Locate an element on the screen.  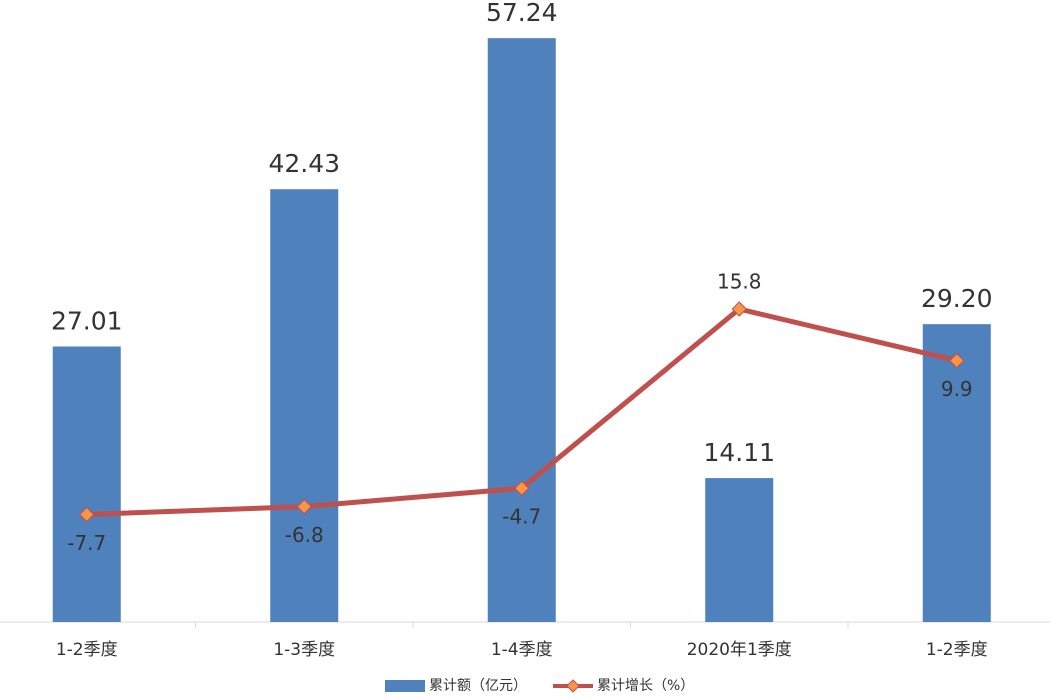
line-value-label: -7.7 is located at coordinates (86, 543).